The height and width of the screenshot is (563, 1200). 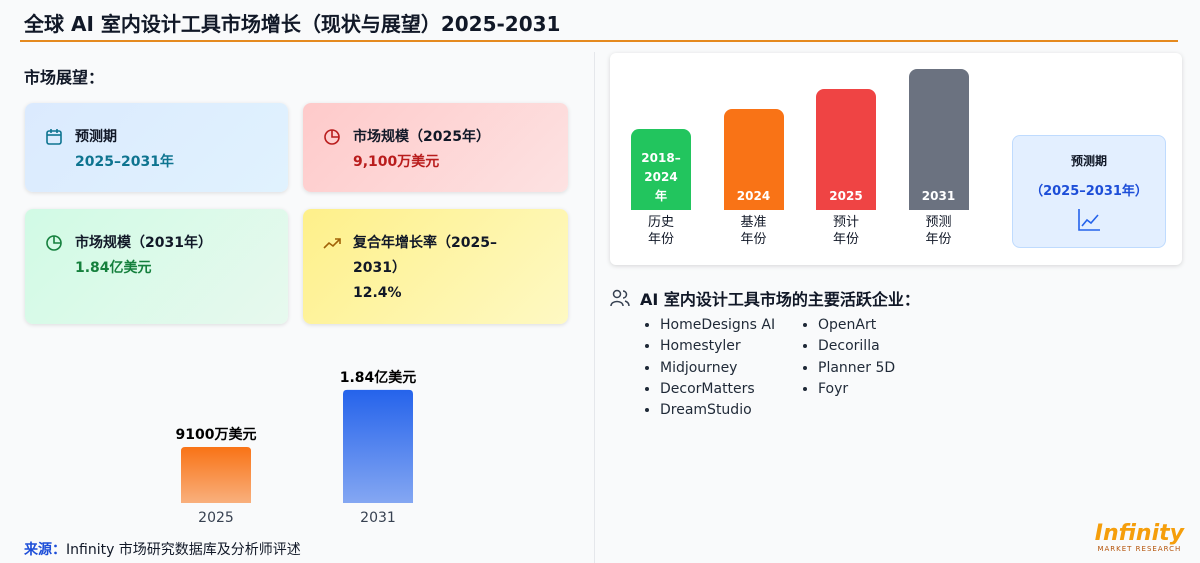 What do you see at coordinates (753, 196) in the screenshot?
I see `timeline-year: 2024` at bounding box center [753, 196].